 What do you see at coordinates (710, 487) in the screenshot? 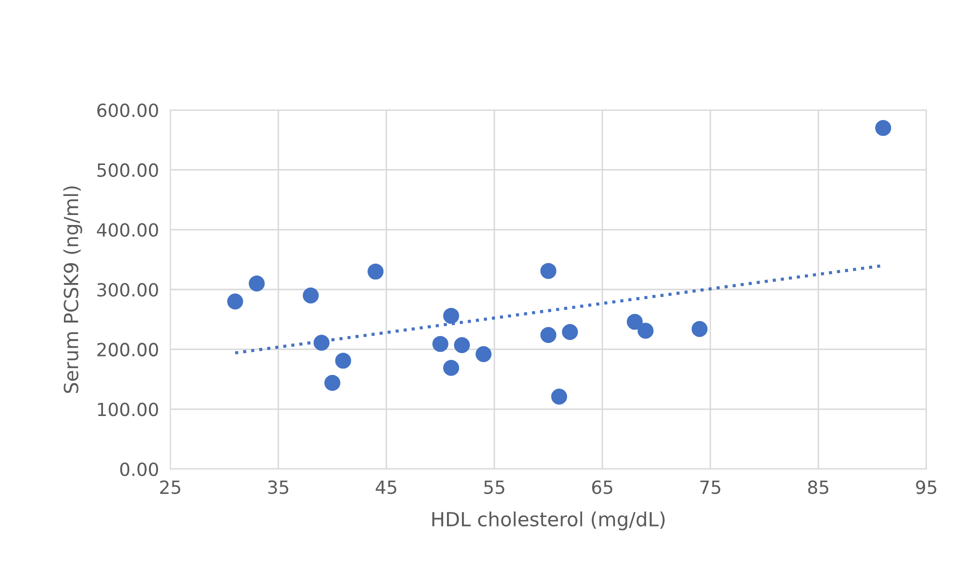
I see `x-tick-label: 75` at bounding box center [710, 487].